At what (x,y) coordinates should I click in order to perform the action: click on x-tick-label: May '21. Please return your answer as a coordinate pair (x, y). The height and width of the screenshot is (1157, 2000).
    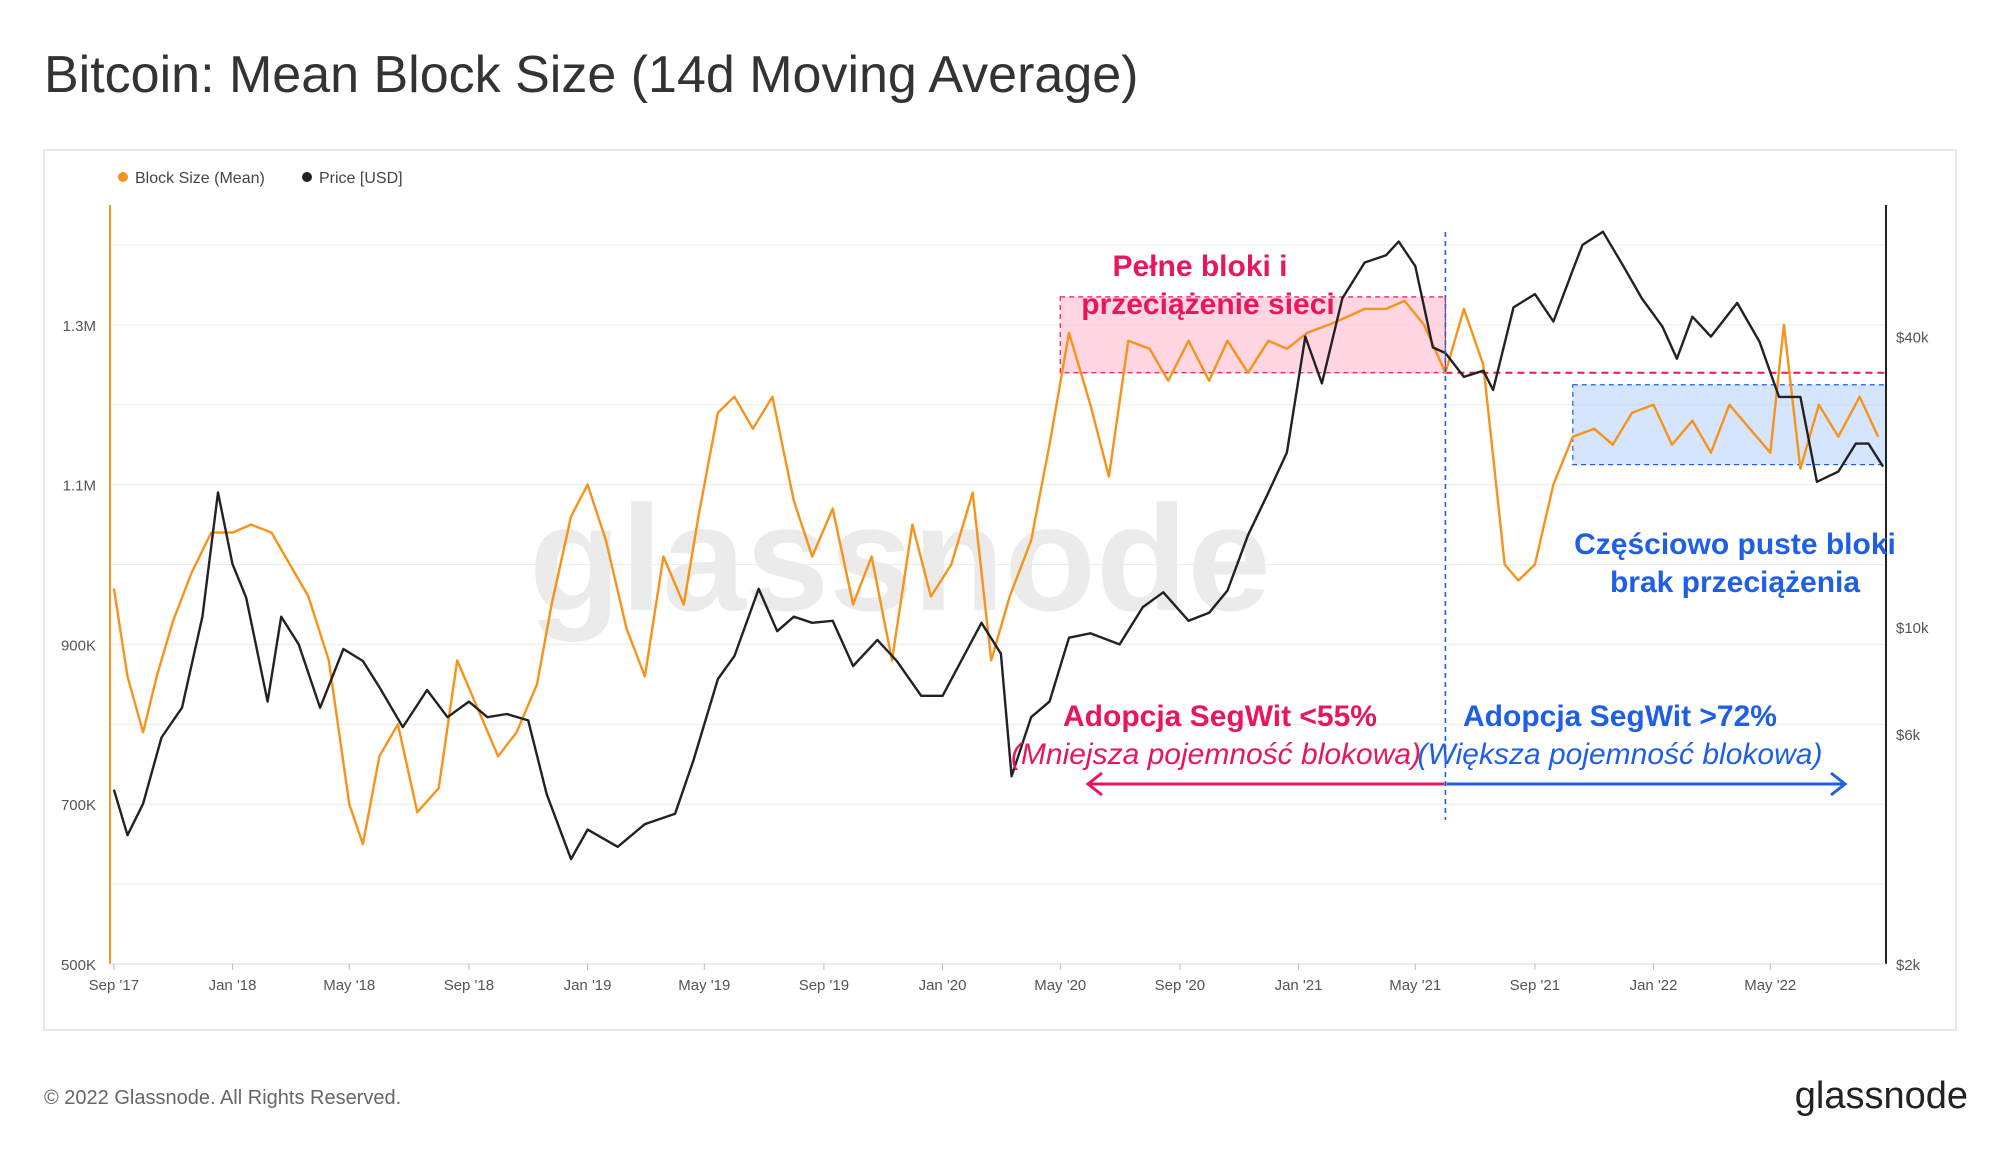
    Looking at the image, I should click on (1415, 985).